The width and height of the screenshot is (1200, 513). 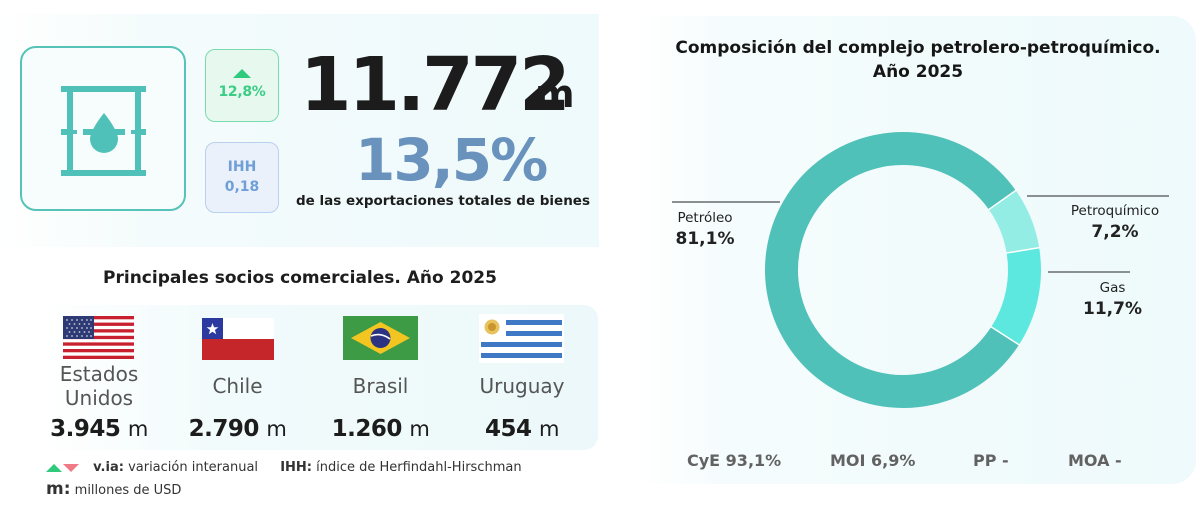 What do you see at coordinates (380, 408) in the screenshot?
I see `partner-brasil: Brasil 1.260 m` at bounding box center [380, 408].